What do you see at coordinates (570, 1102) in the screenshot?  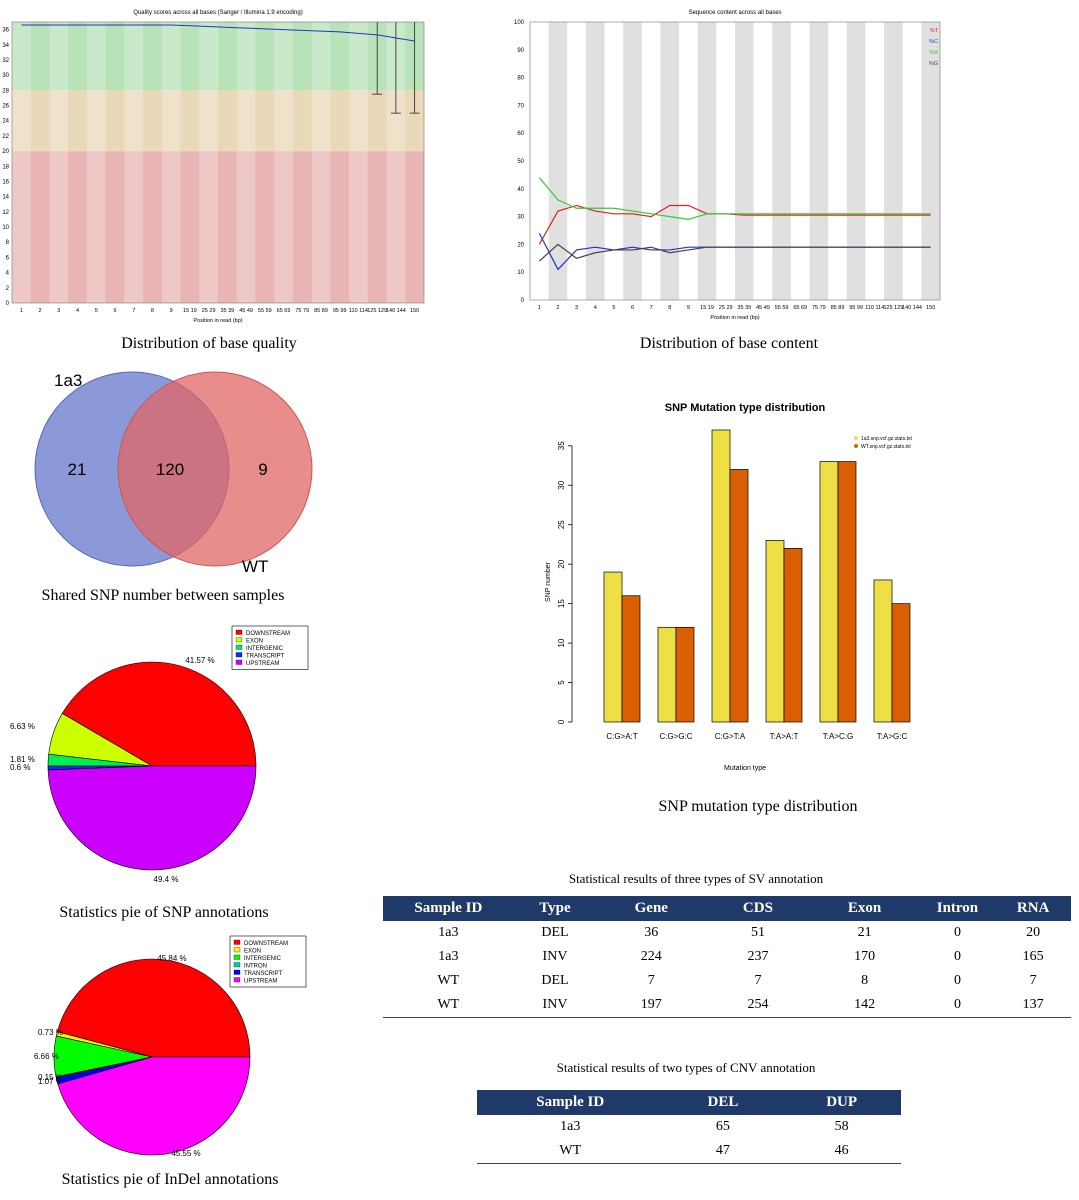 I see `column-header: Sample ID` at bounding box center [570, 1102].